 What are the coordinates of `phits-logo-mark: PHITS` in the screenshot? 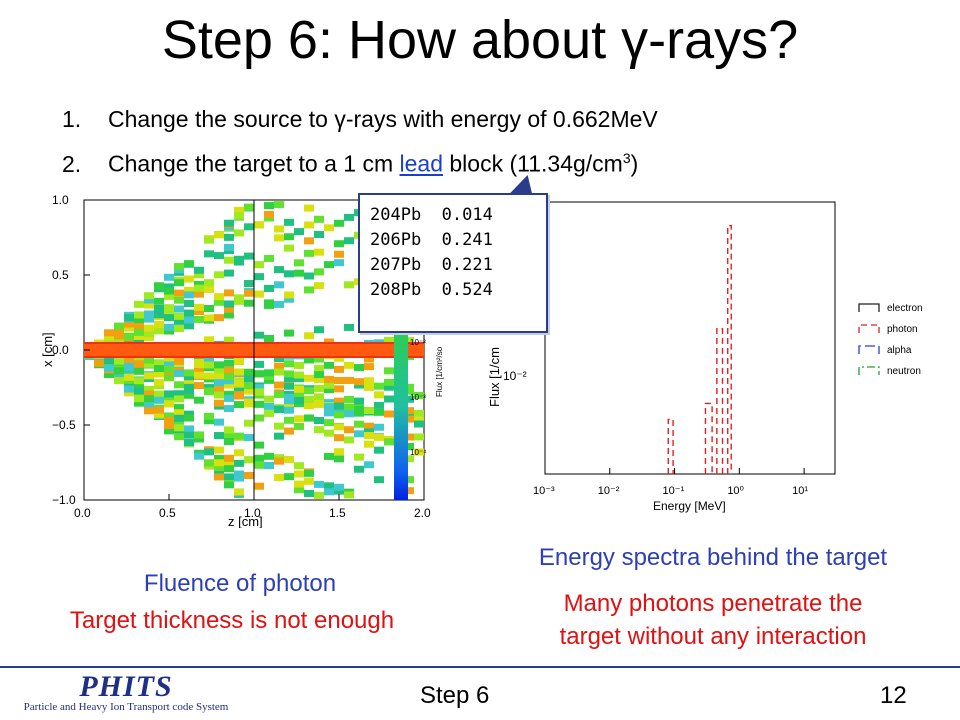 It's located at (126, 686).